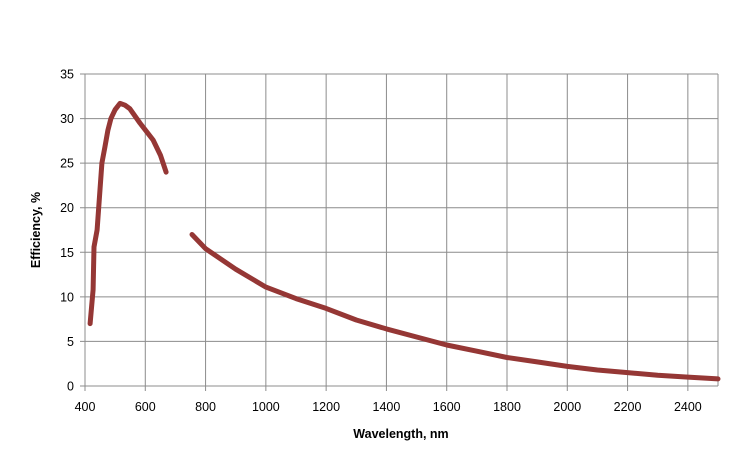 The height and width of the screenshot is (472, 748). What do you see at coordinates (67, 119) in the screenshot?
I see `y-tick-label: 30` at bounding box center [67, 119].